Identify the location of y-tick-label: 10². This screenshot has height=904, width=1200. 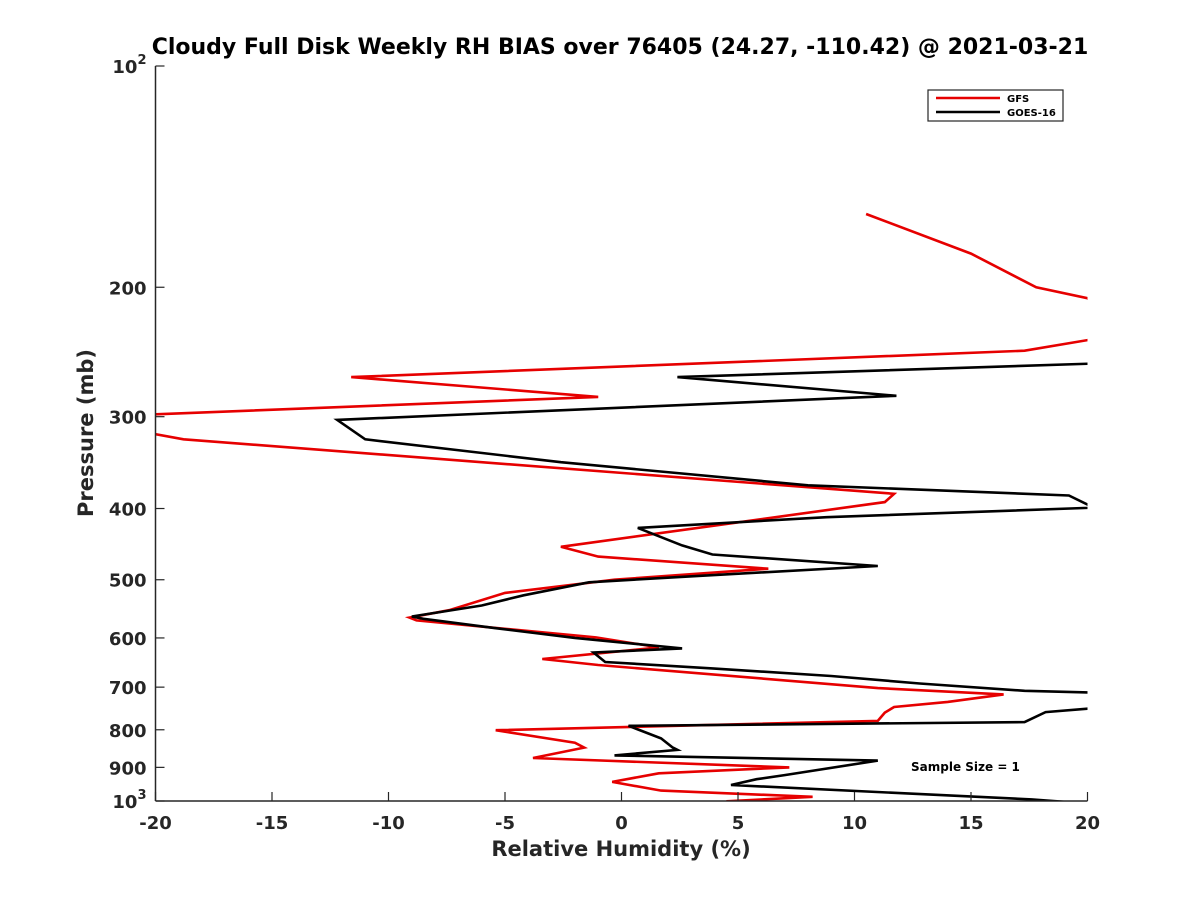
(129, 65).